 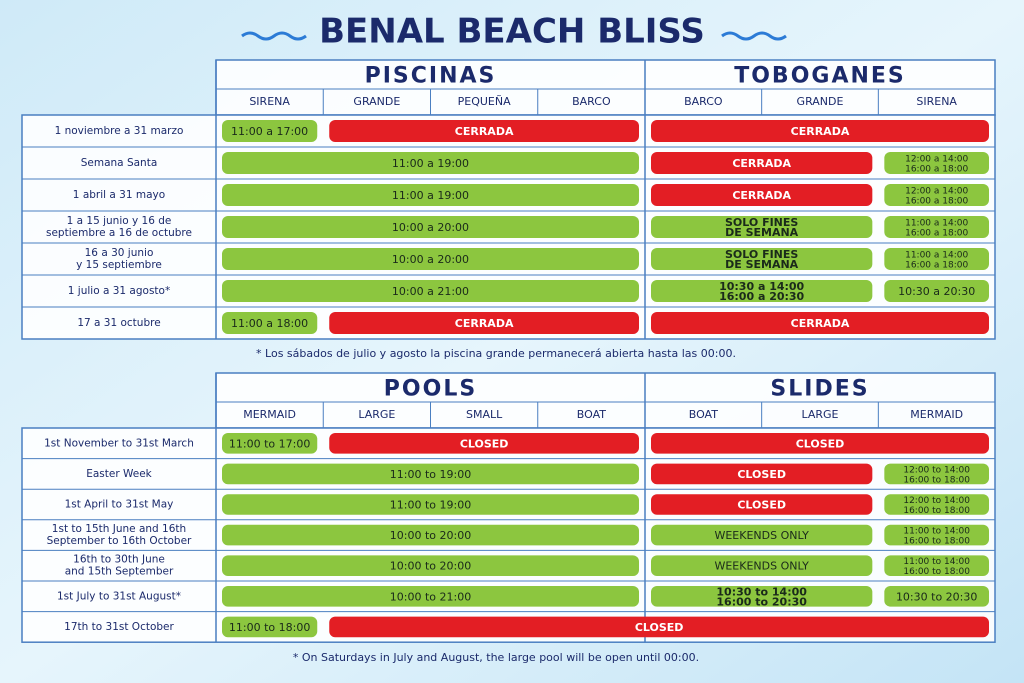 I want to click on table-background, so click(x=605, y=87).